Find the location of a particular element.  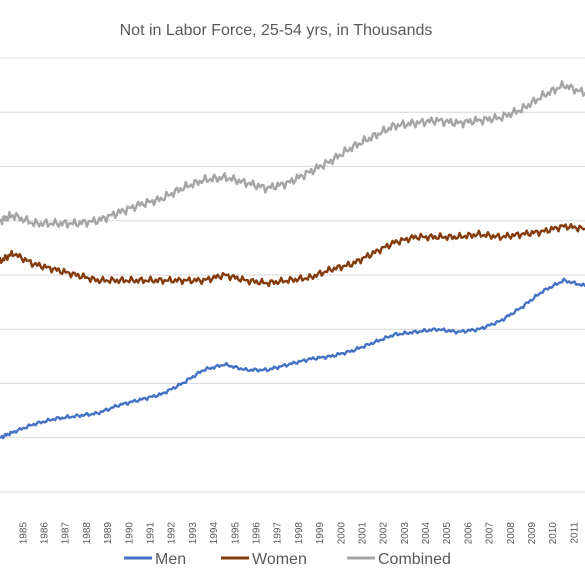

series-line-women is located at coordinates (292, 255).